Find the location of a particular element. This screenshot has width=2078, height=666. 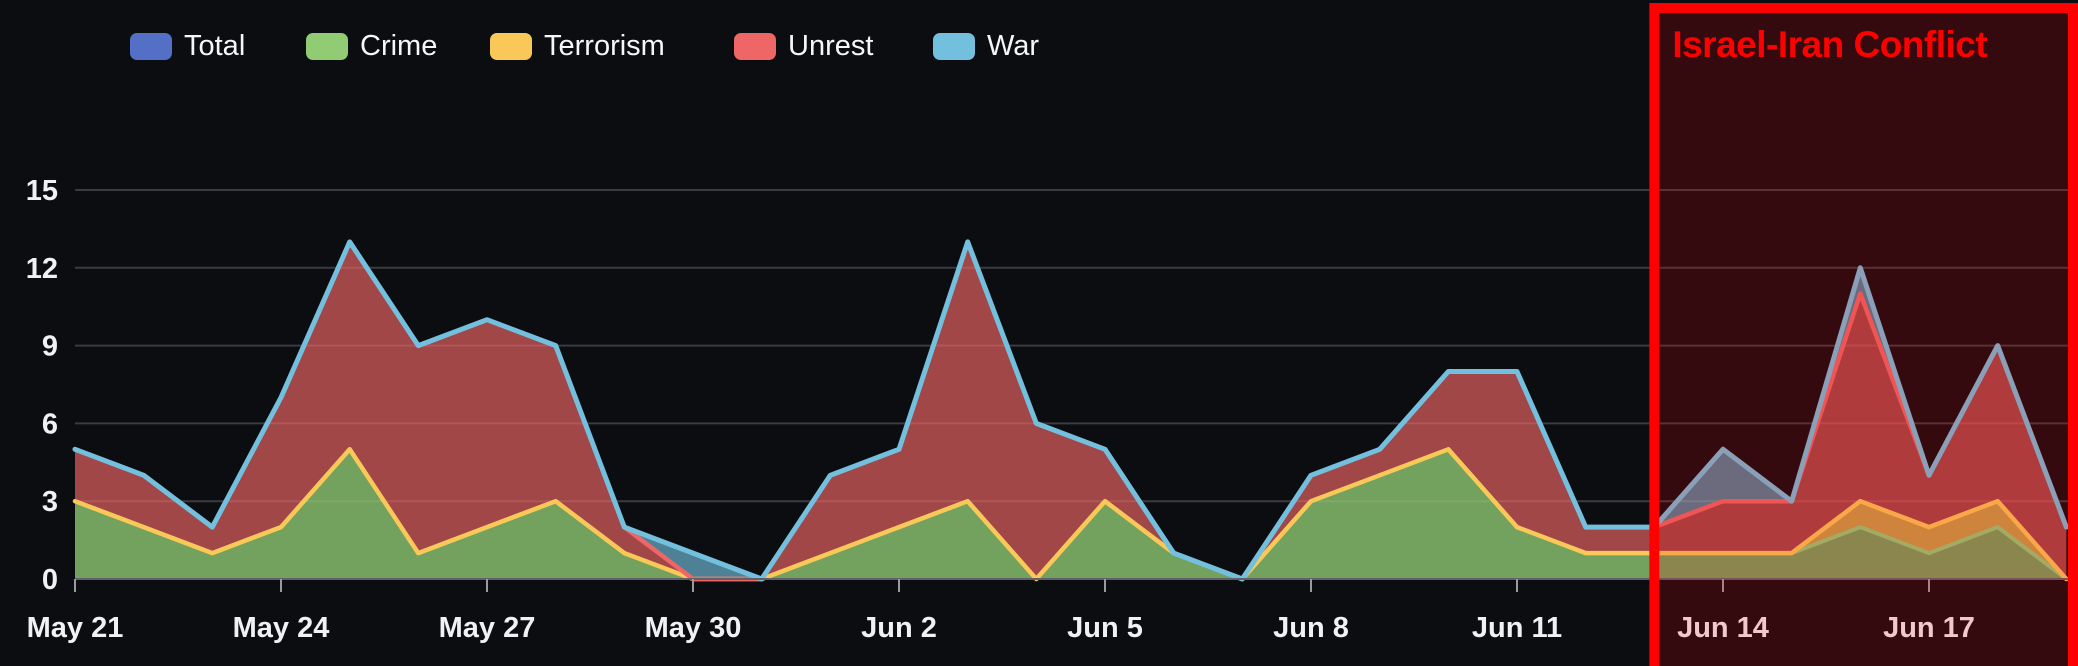

x-axis-label: Jun 8 is located at coordinates (1311, 628).